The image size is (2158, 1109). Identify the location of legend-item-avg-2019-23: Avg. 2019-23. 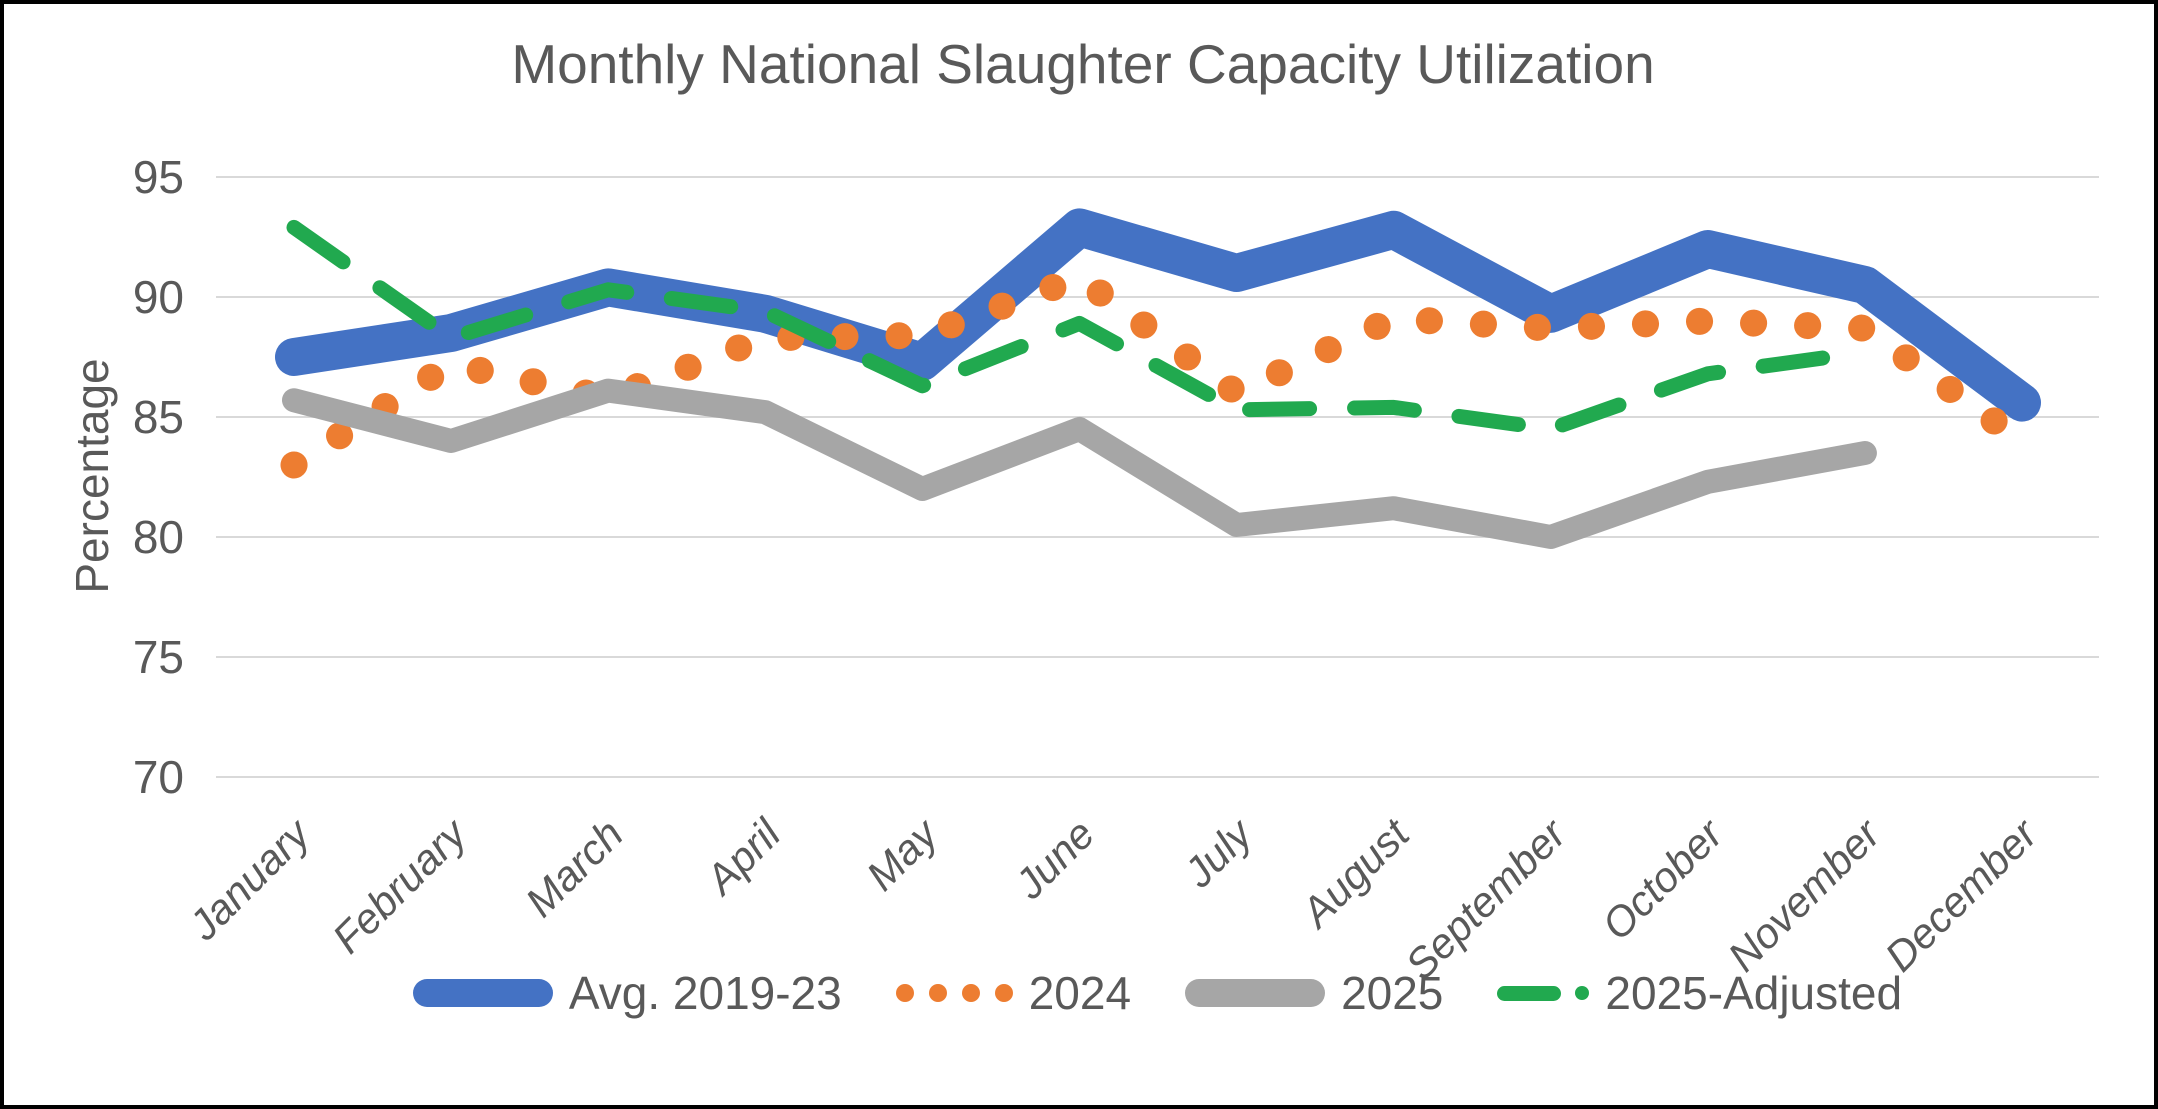
(627, 993).